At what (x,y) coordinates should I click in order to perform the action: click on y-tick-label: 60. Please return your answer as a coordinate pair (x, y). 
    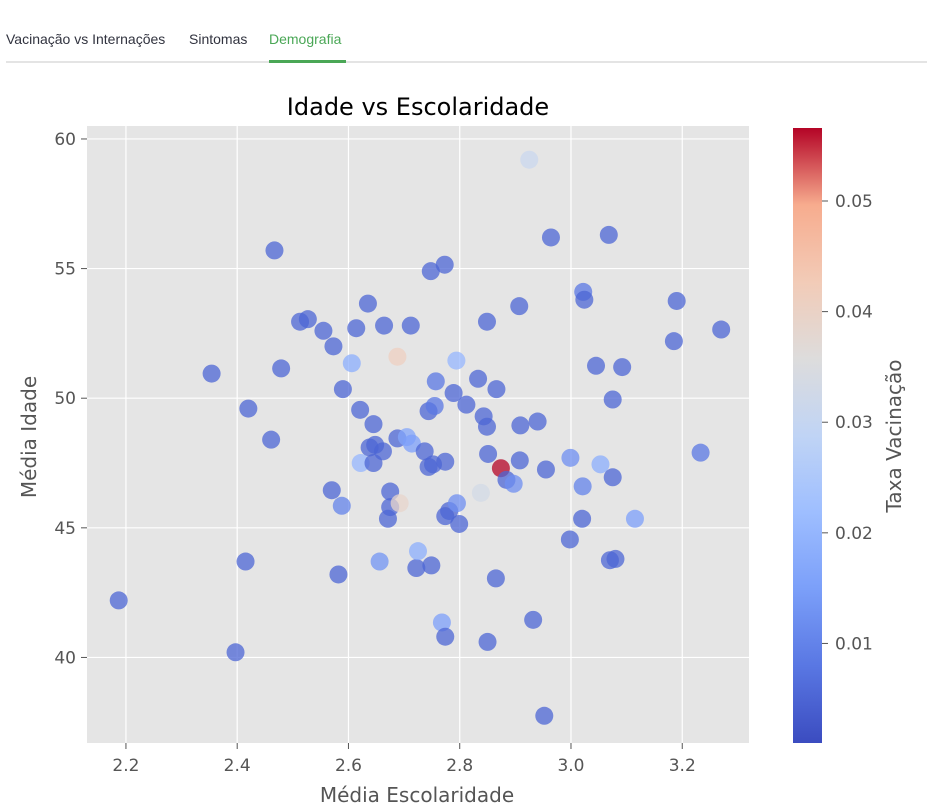
    Looking at the image, I should click on (65, 140).